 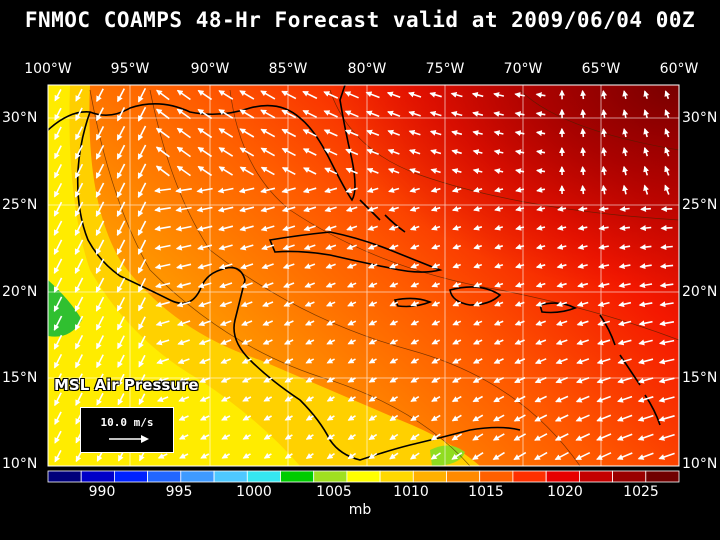 What do you see at coordinates (127, 422) in the screenshot?
I see `reference-vector-label: 10.0 m/s` at bounding box center [127, 422].